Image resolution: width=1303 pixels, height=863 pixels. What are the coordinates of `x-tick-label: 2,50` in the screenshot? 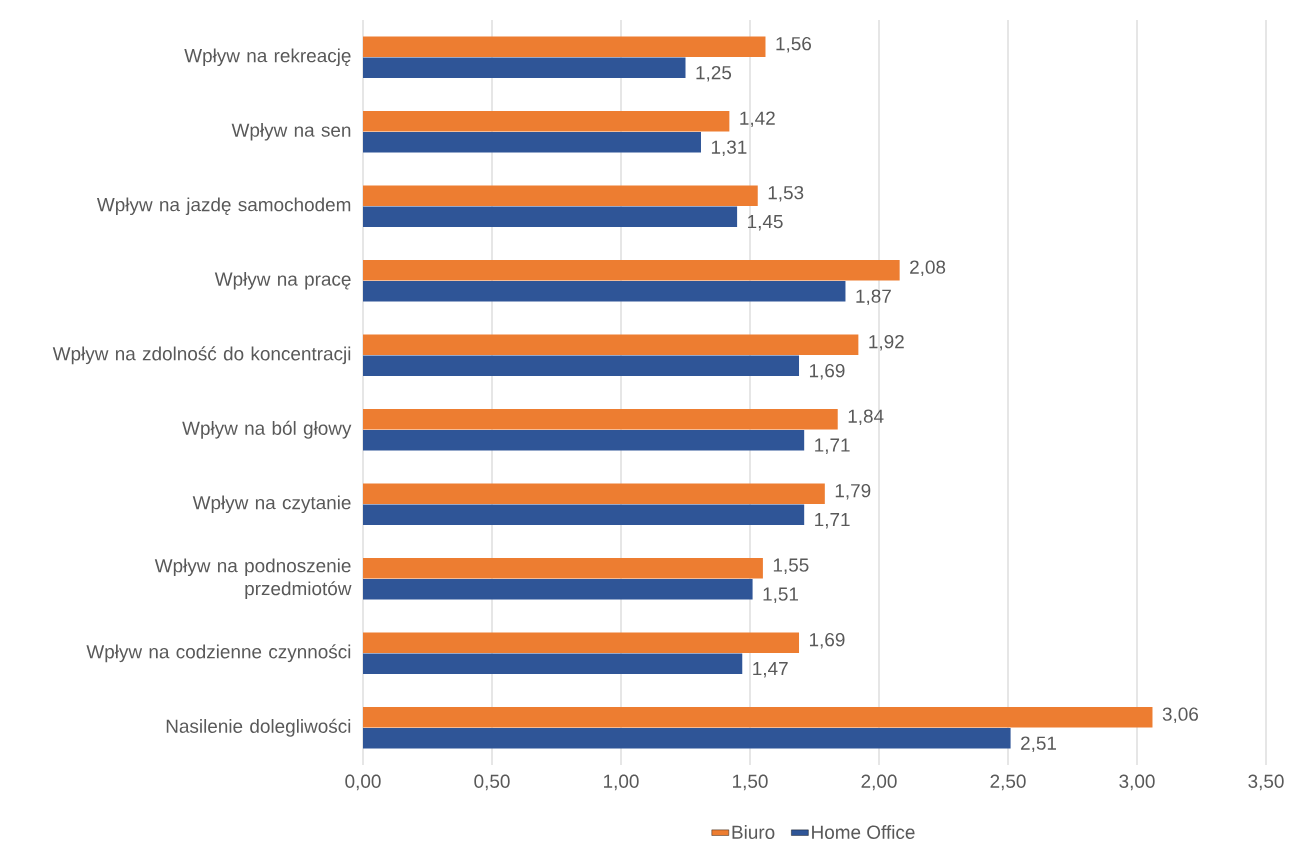 It's located at (1008, 782).